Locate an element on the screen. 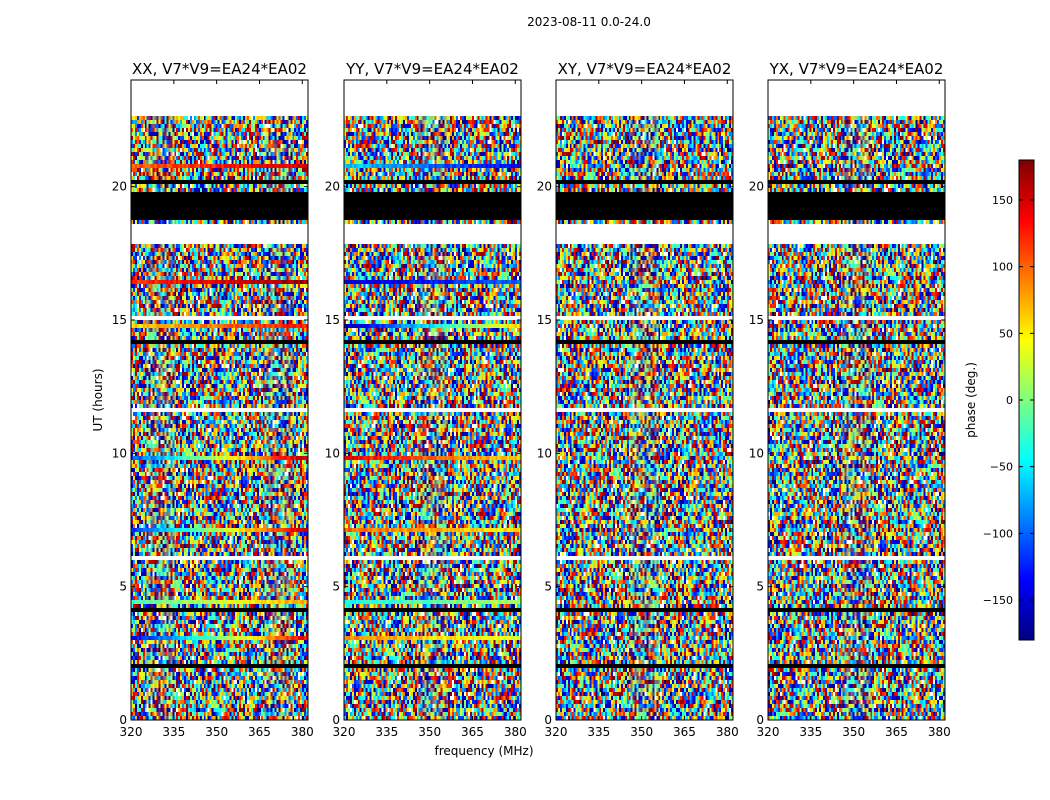 The image size is (1050, 800). colorbar-tick-label: 0 is located at coordinates (1009, 400).